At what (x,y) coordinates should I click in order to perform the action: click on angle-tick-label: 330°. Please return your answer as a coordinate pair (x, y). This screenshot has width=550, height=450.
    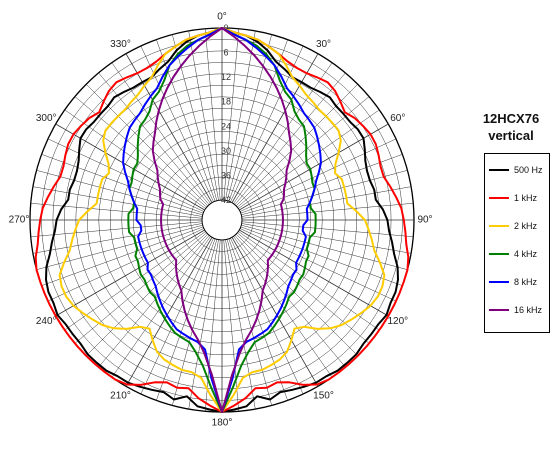
    Looking at the image, I should click on (120, 44).